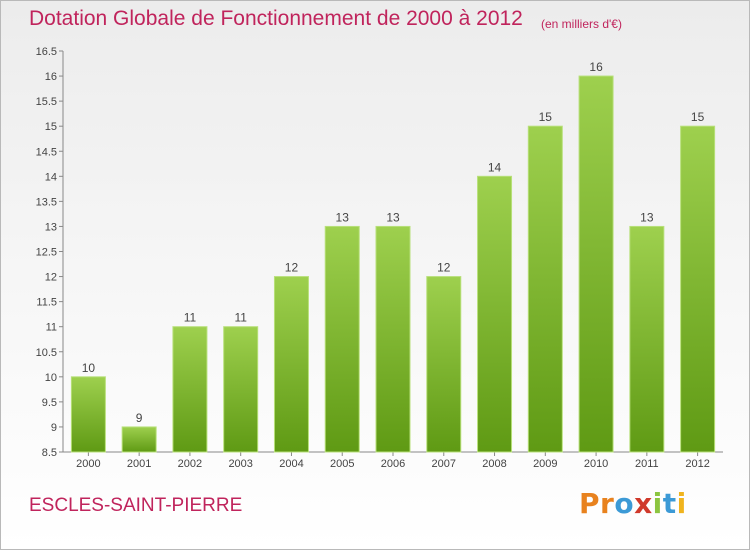  Describe the element at coordinates (698, 289) in the screenshot. I see `bar-2012` at that location.